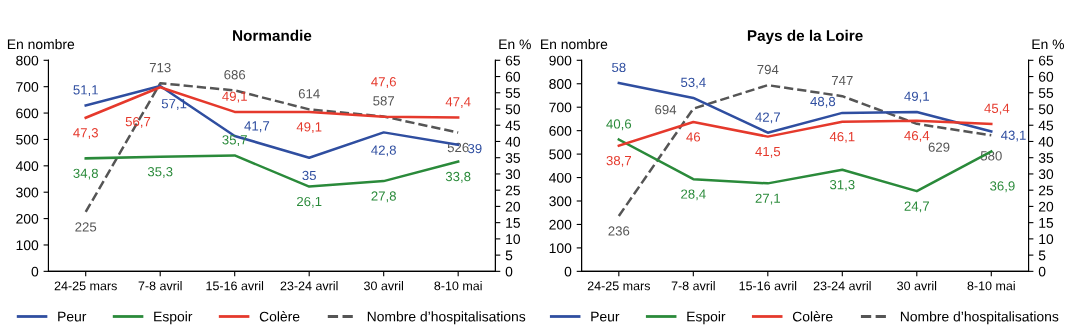  Describe the element at coordinates (842, 137) in the screenshot. I see `data-label: 46,1` at that location.